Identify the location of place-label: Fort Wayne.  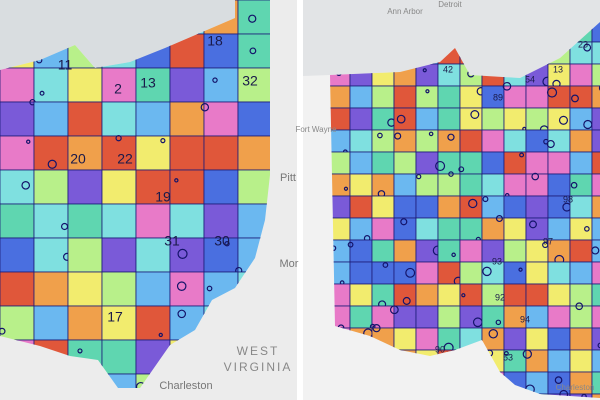
(316, 129).